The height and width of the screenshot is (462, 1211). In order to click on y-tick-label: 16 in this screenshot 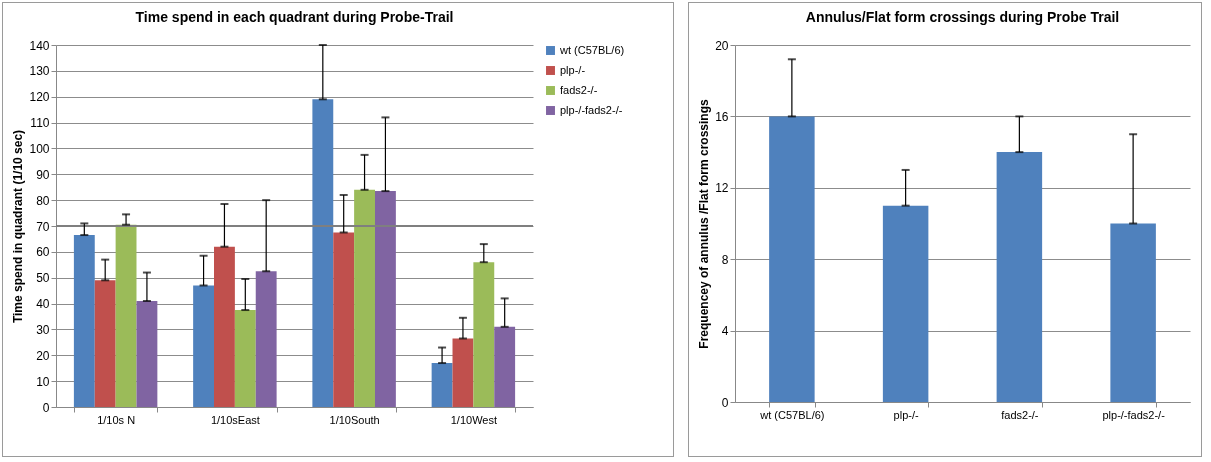, I will do `click(722, 116)`.